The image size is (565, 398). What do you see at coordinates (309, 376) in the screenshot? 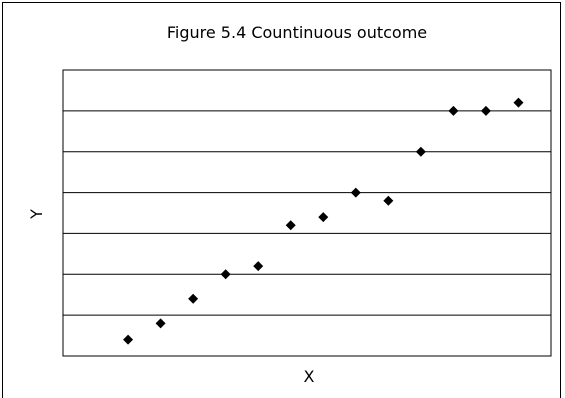
I see `x-axis-label: X` at bounding box center [309, 376].